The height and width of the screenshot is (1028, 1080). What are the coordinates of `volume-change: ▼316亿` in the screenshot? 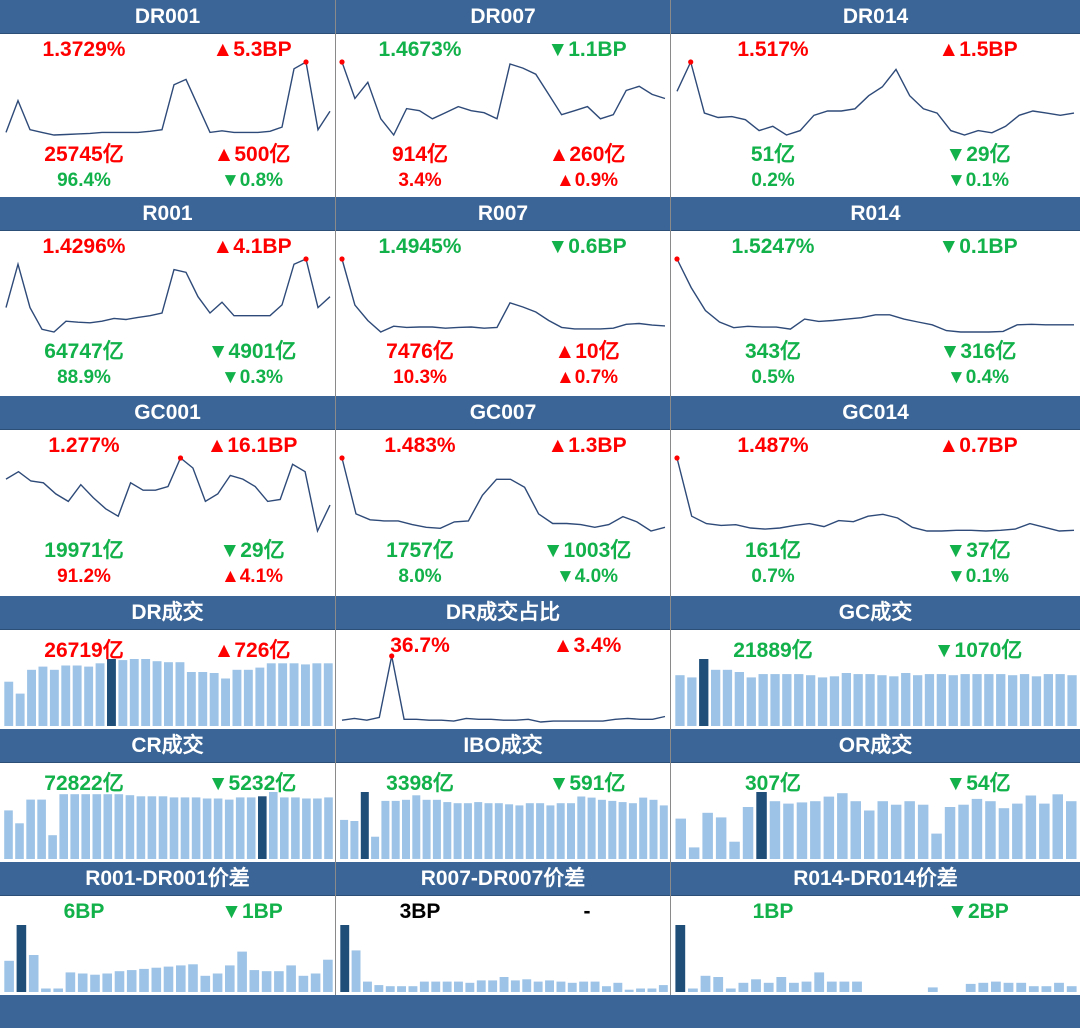 It's located at (978, 351).